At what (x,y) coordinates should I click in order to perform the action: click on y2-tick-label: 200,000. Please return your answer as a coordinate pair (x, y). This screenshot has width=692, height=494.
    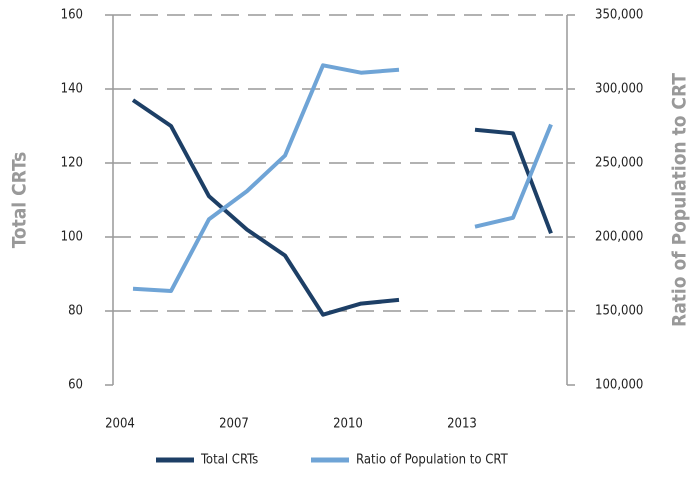
    Looking at the image, I should click on (619, 237).